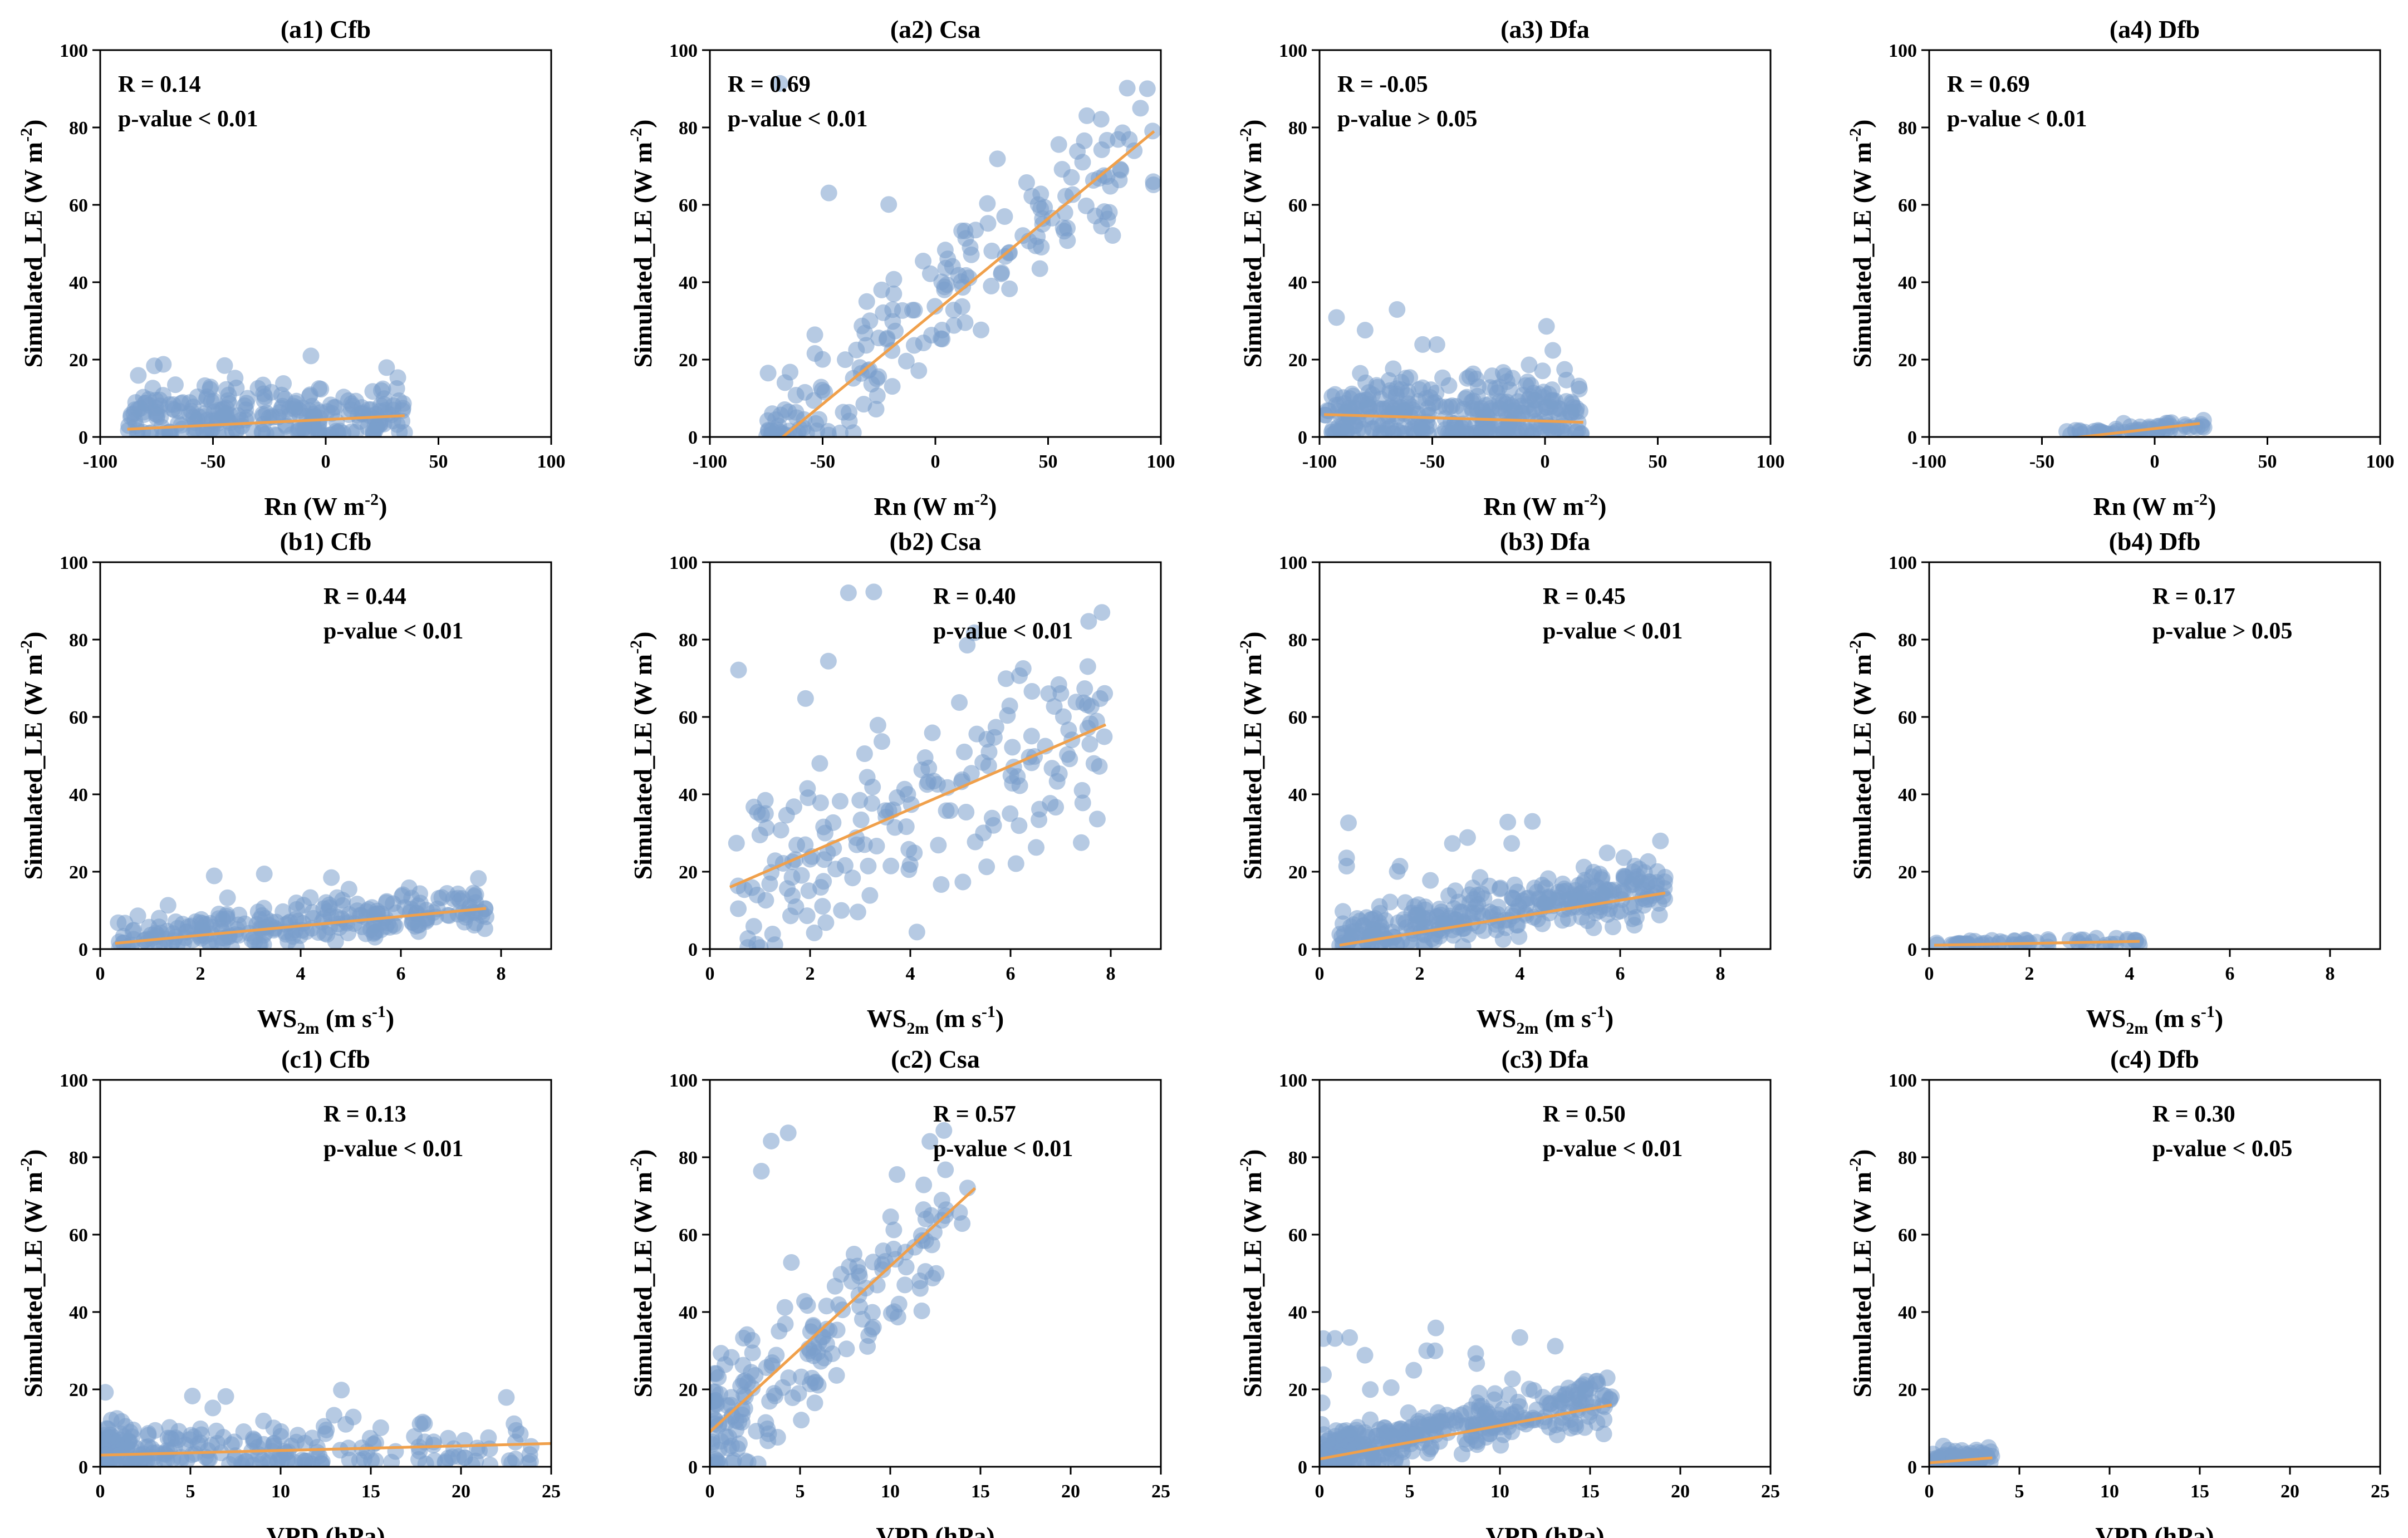  Describe the element at coordinates (32, 756) in the screenshot. I see `y-axis-label: Simulated_LE (W m-2)` at that location.